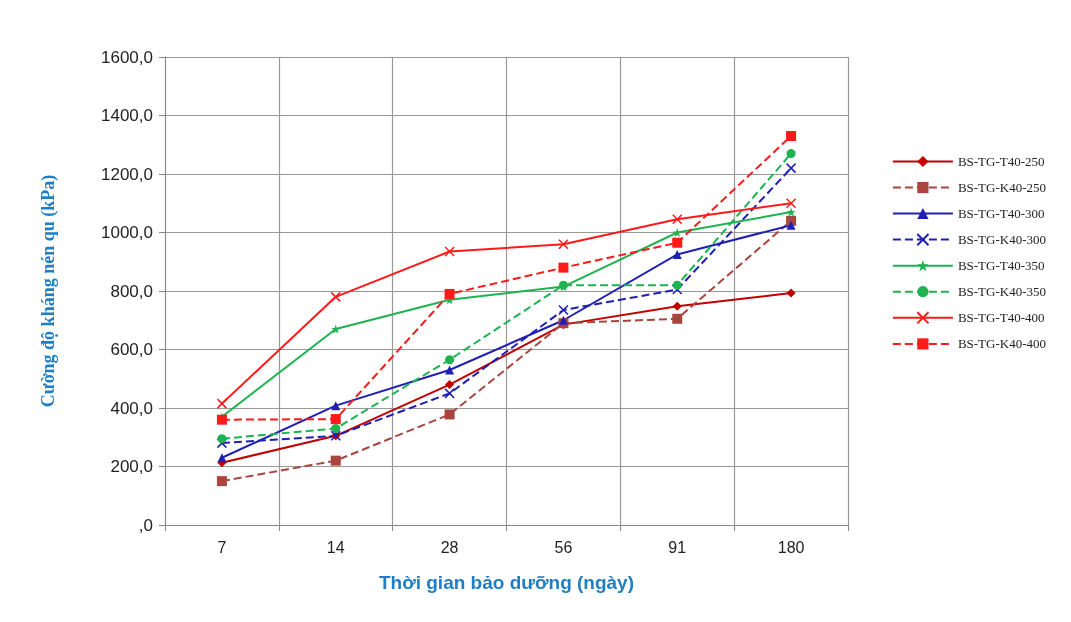 The height and width of the screenshot is (622, 1071). What do you see at coordinates (131, 349) in the screenshot?
I see `y-tick-label: 600,0` at bounding box center [131, 349].